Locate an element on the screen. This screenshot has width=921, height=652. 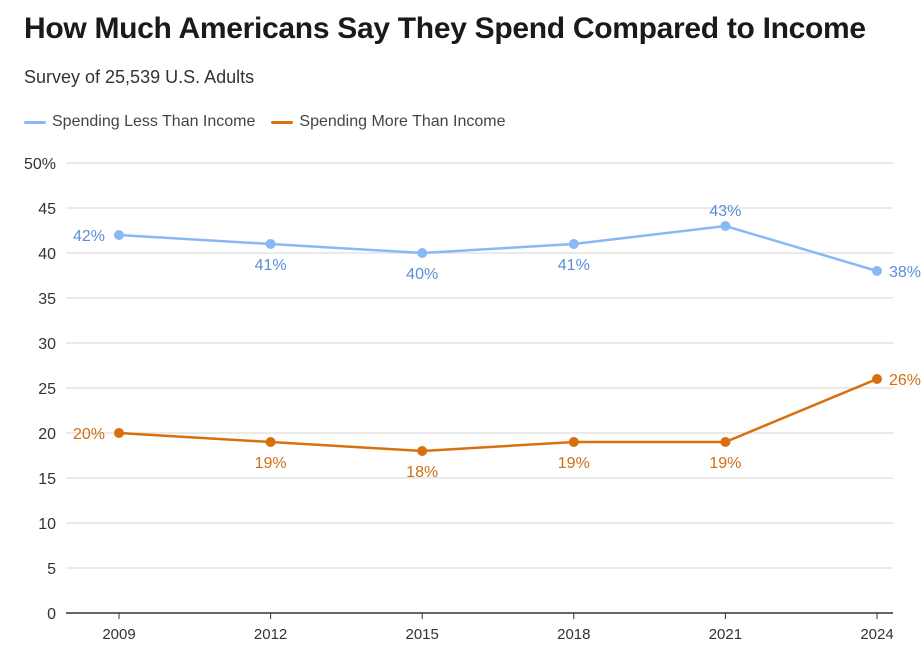
data-label: 18% is located at coordinates (422, 472).